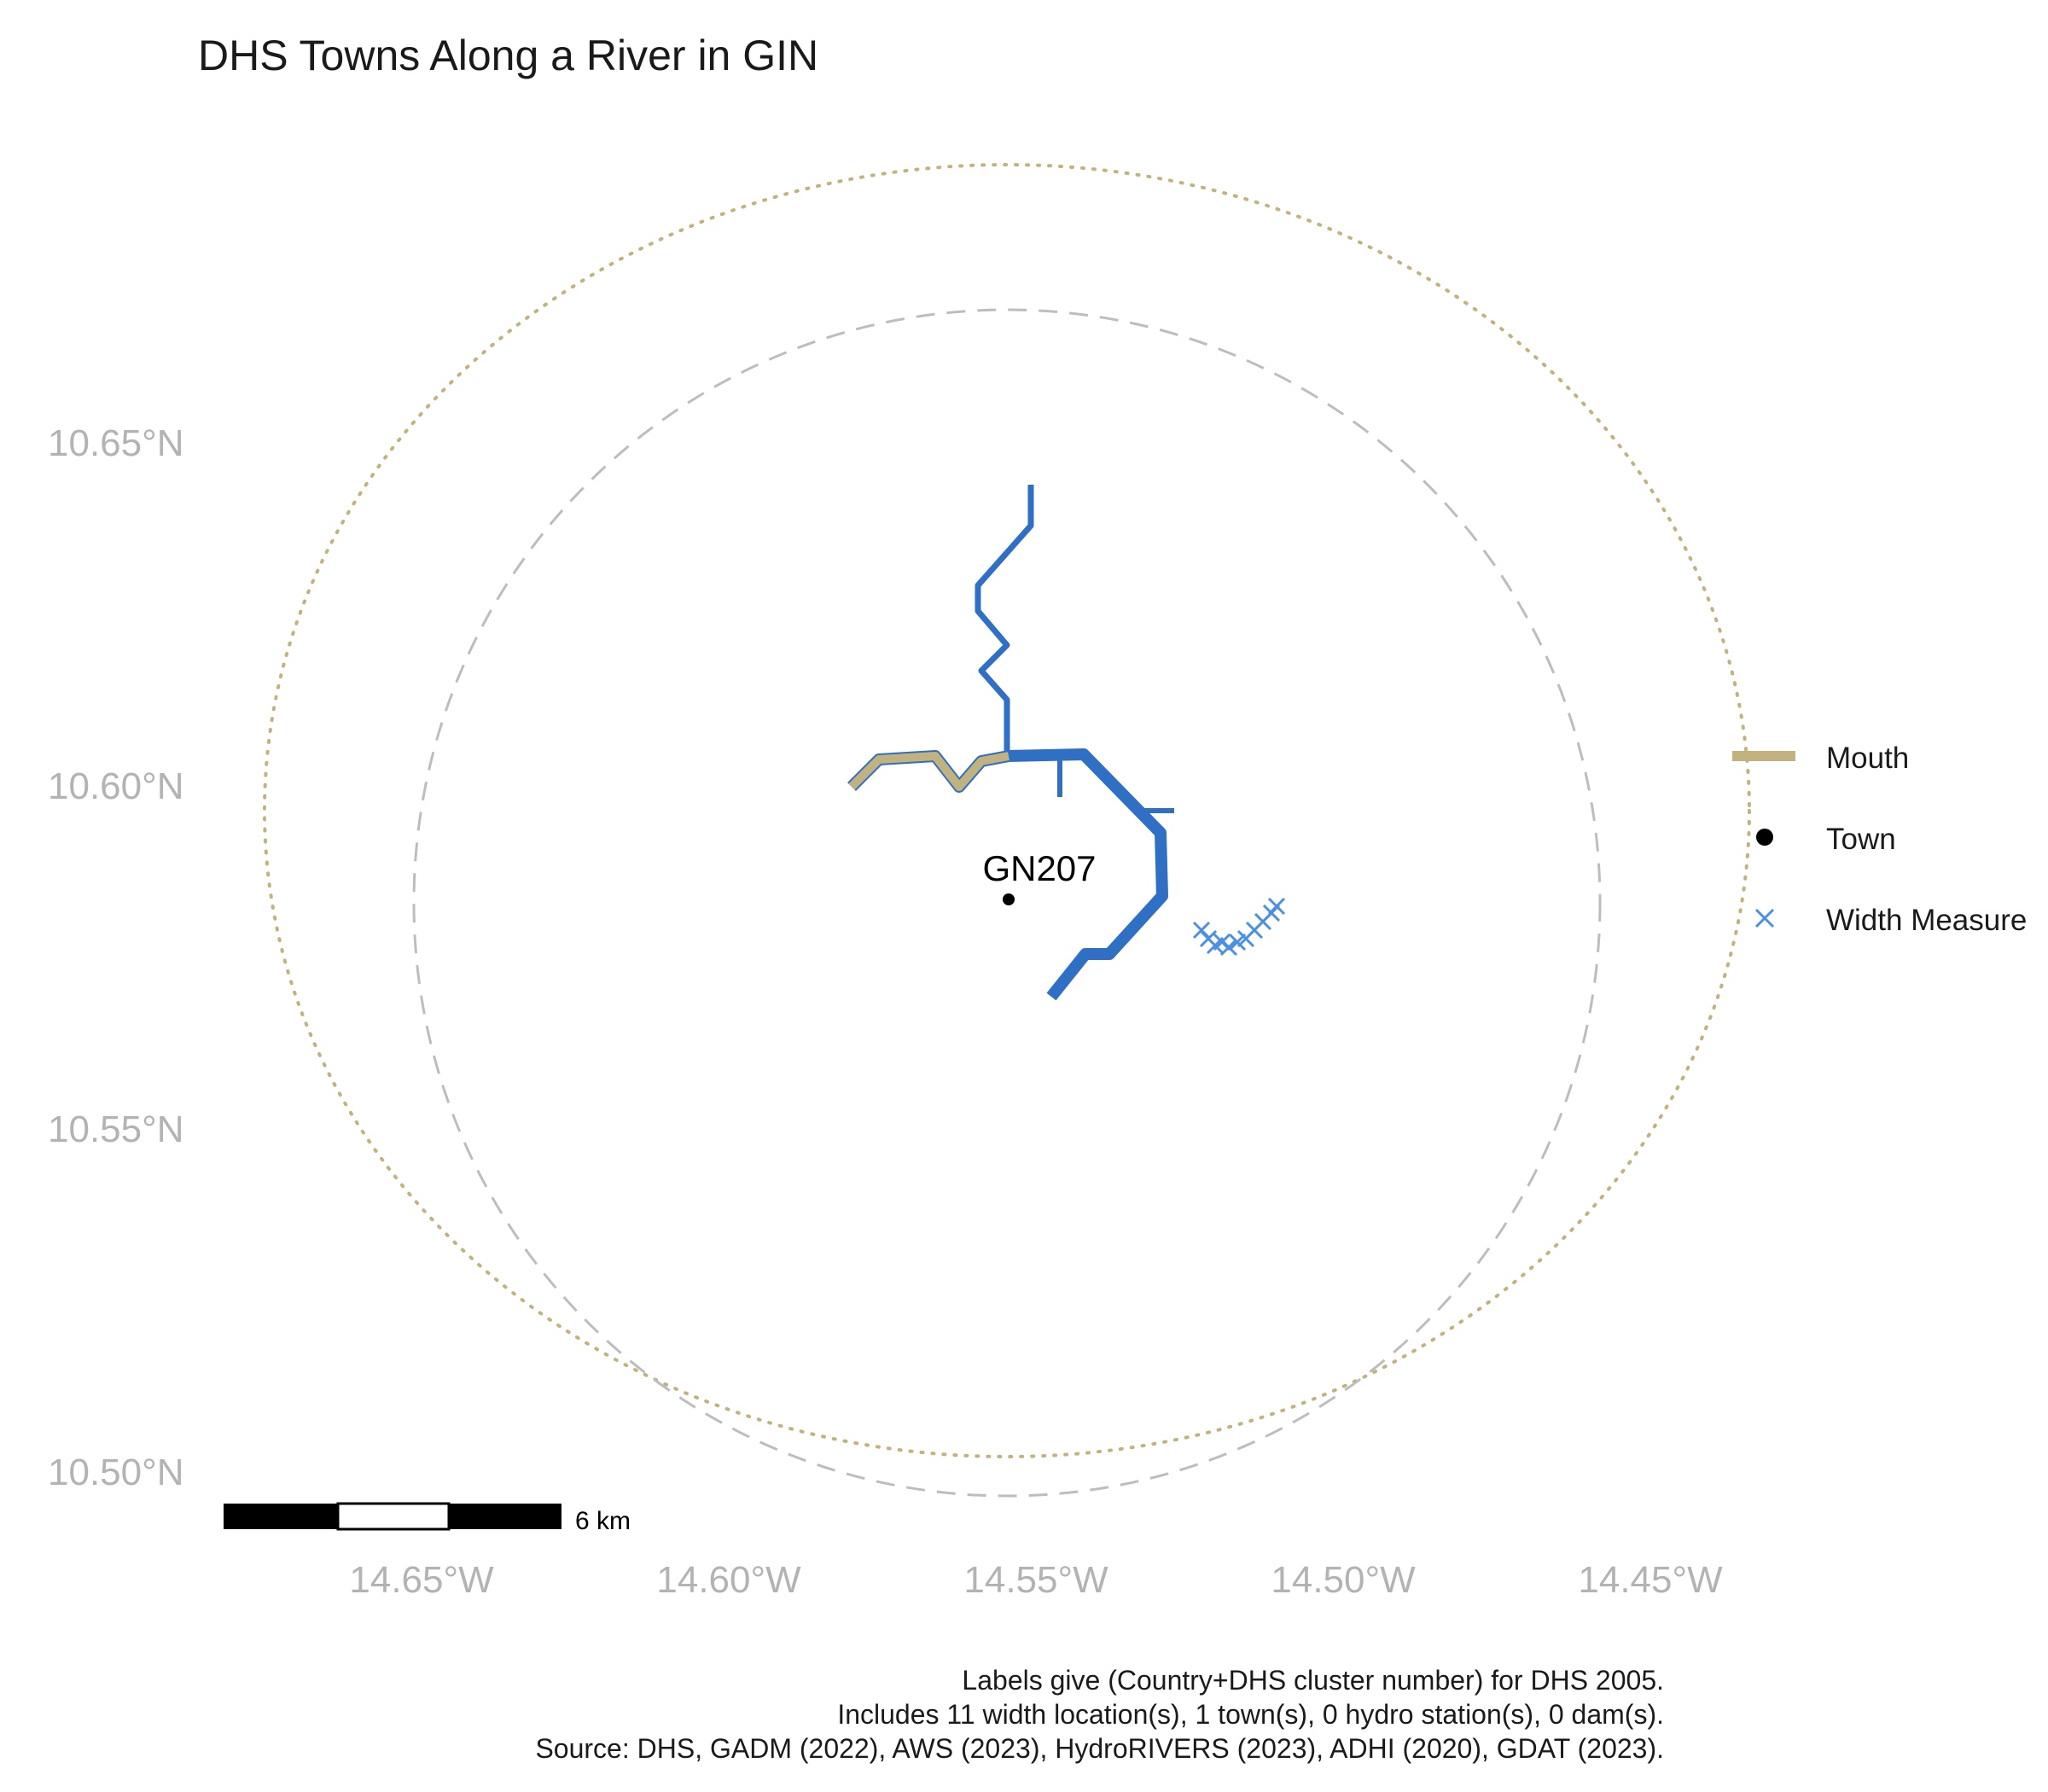  What do you see at coordinates (1764, 837) in the screenshot?
I see `legend-town-swatch` at bounding box center [1764, 837].